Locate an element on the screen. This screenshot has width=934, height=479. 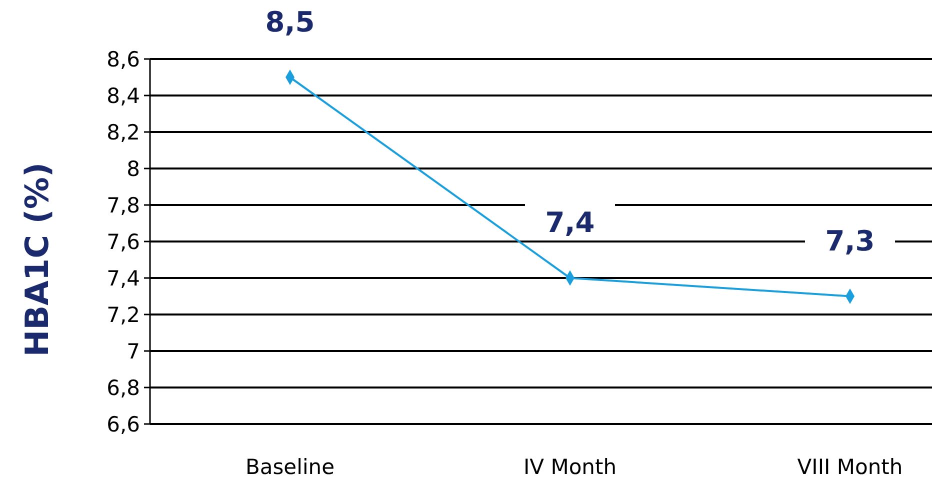
data-label: 7,4 is located at coordinates (570, 222).